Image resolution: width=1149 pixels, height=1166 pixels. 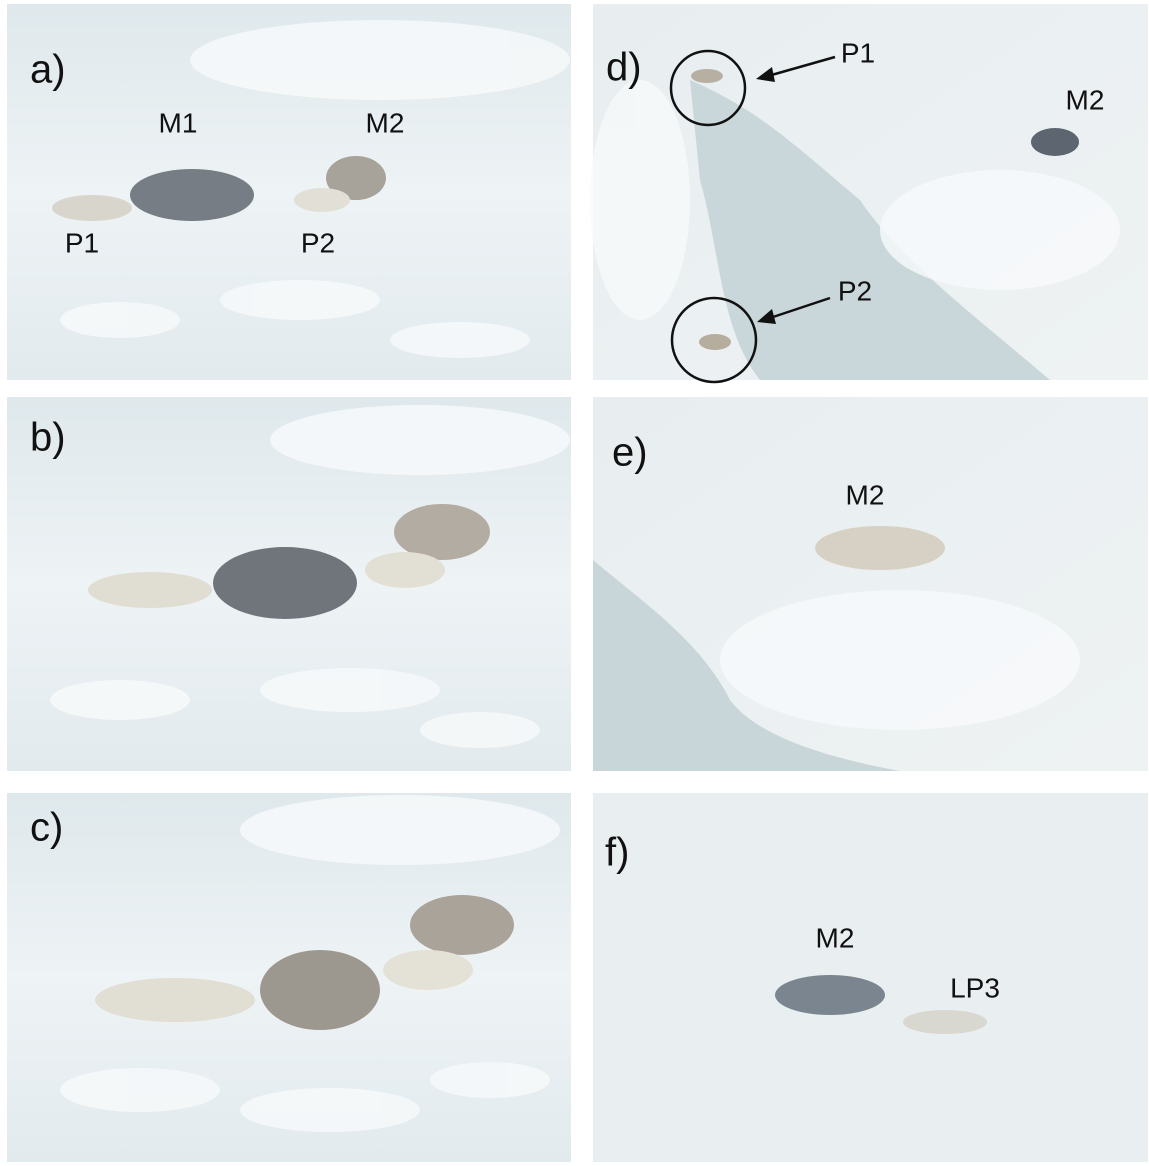 What do you see at coordinates (46, 828) in the screenshot?
I see `panel-label: c)` at bounding box center [46, 828].